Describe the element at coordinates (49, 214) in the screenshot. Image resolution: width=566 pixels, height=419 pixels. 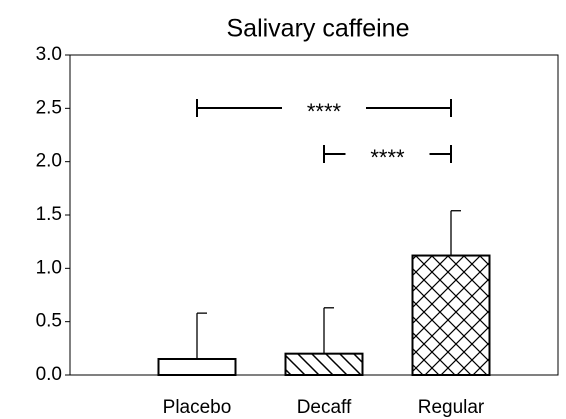
I see `y-tick-label: 1.5` at that location.